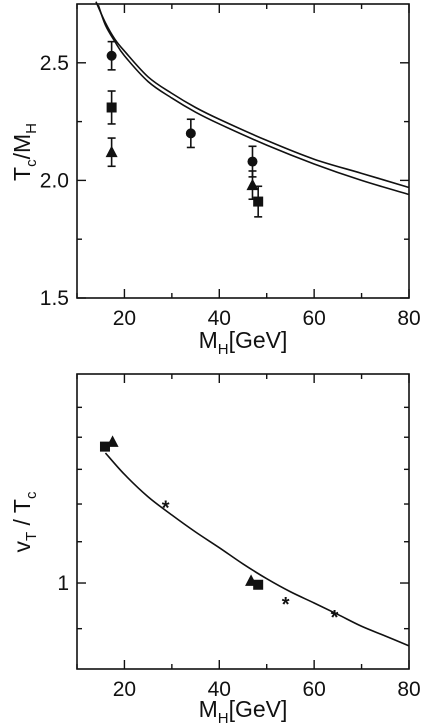  Describe the element at coordinates (219, 689) in the screenshot. I see `bottom-x-tick-label: 40` at that location.